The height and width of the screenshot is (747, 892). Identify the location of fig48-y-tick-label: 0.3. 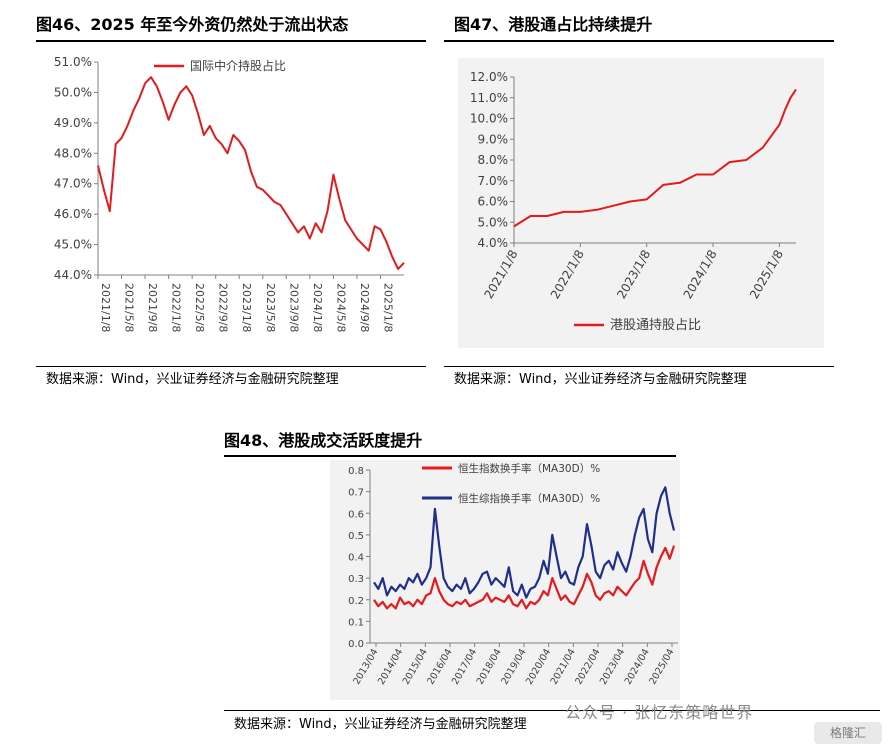
(356, 579).